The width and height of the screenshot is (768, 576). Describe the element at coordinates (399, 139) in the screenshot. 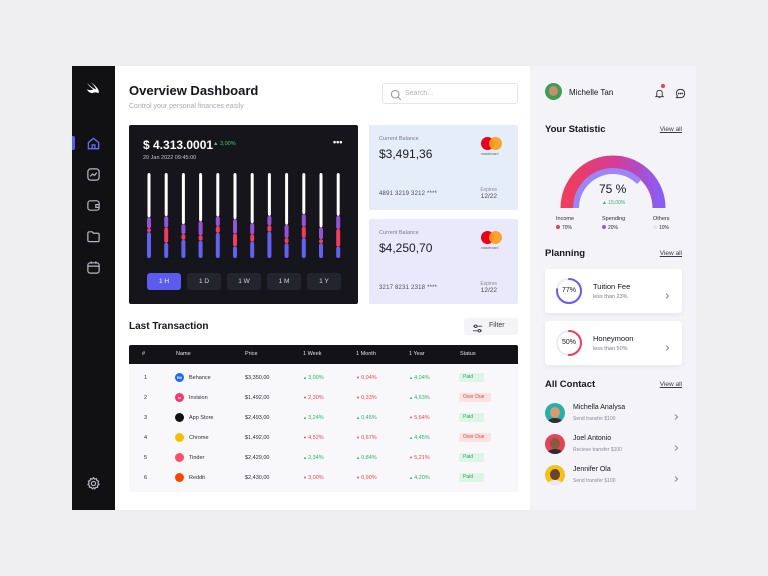

I see `card-balance-label: Current Balance` at that location.